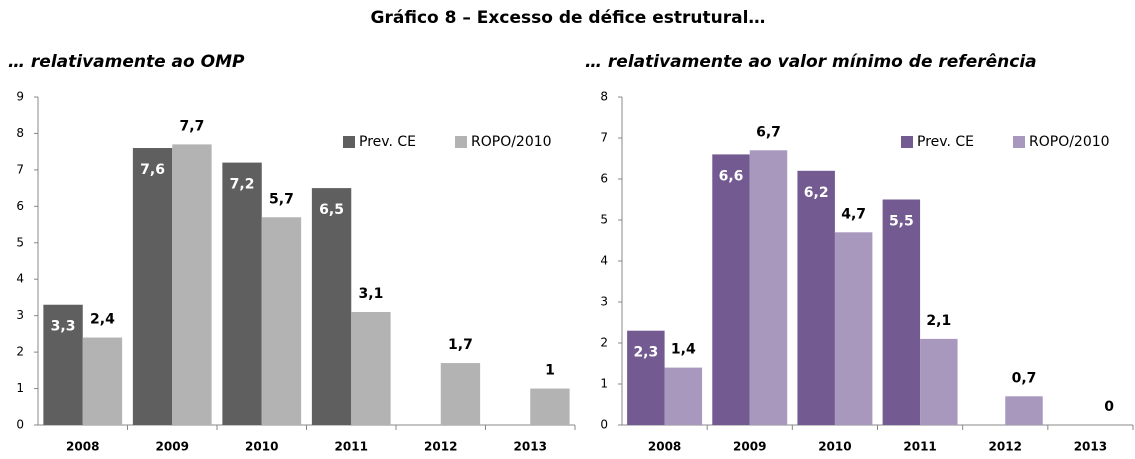 The width and height of the screenshot is (1135, 459). What do you see at coordinates (20, 97) in the screenshot?
I see `y-tick-label: 9` at bounding box center [20, 97].